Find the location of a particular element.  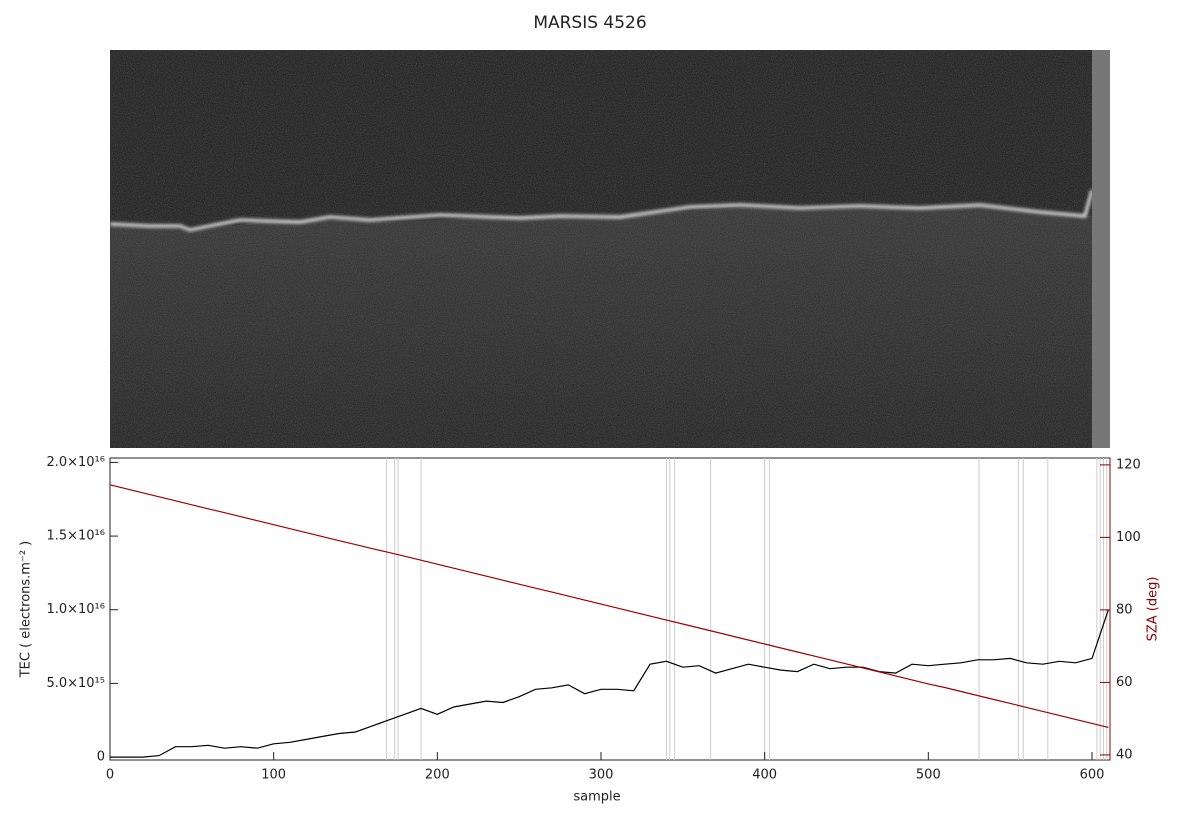

y-axis-title: TEC ( electrons.m⁻² ) is located at coordinates (26, 610).